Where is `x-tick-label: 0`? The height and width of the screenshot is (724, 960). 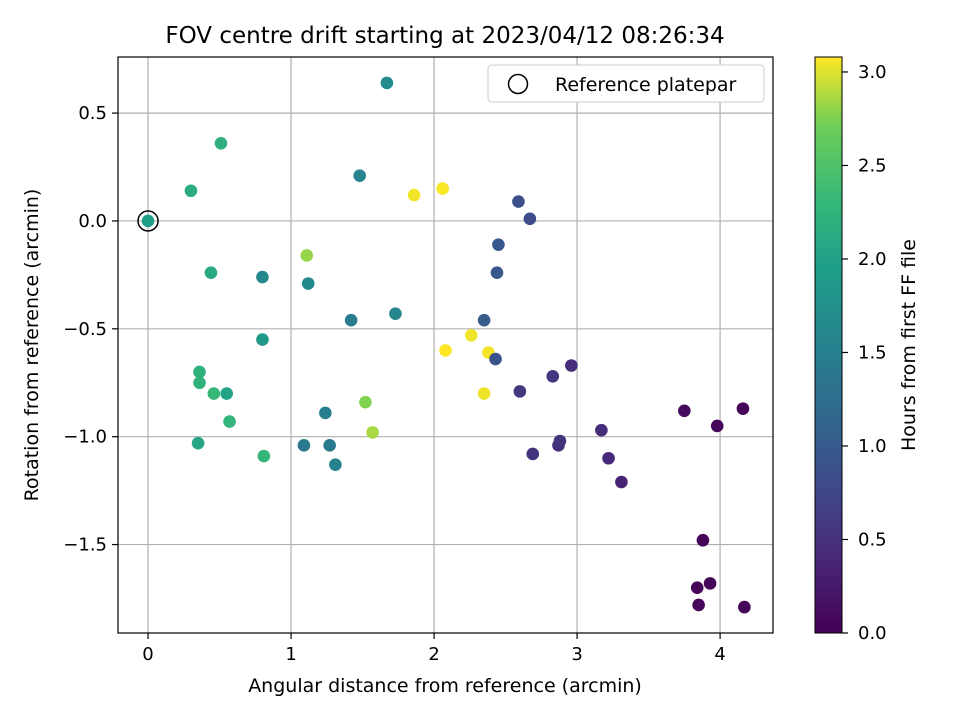 x-tick-label: 0 is located at coordinates (147, 654).